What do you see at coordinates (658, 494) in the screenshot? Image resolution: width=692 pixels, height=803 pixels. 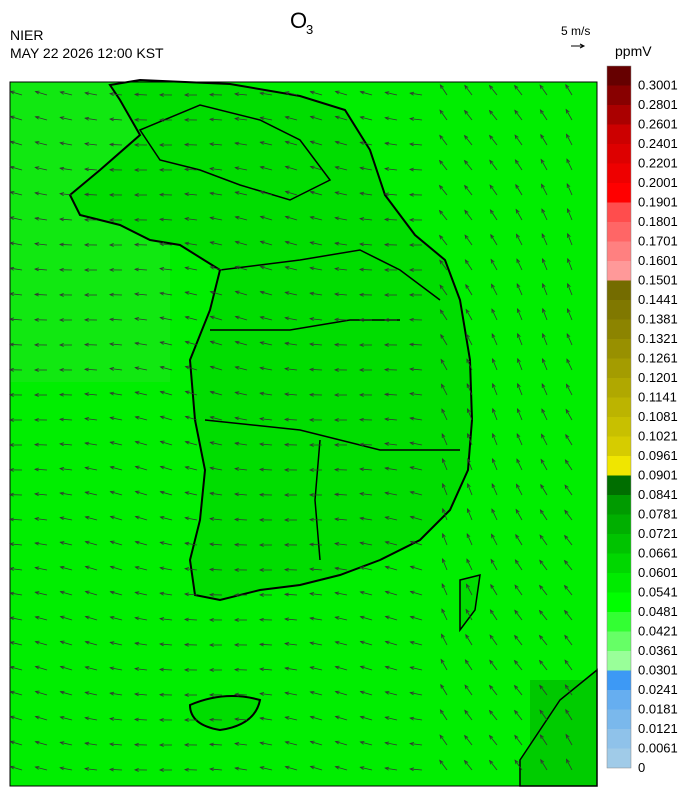 I see `colorbar-label: 0.0841` at bounding box center [658, 494].